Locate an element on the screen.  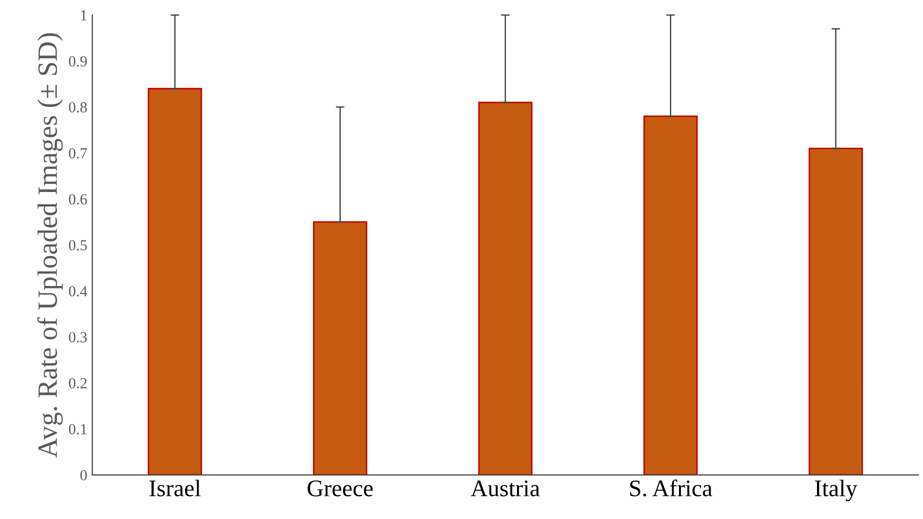
y-tick-label: 0.7 is located at coordinates (77, 153).